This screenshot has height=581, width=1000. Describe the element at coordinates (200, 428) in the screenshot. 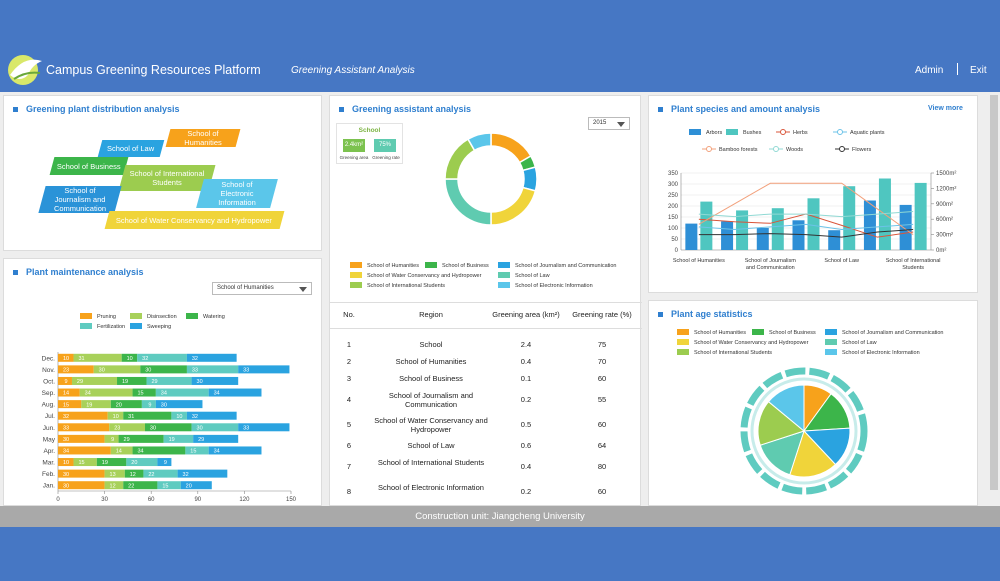

I see `data-label: 30` at that location.